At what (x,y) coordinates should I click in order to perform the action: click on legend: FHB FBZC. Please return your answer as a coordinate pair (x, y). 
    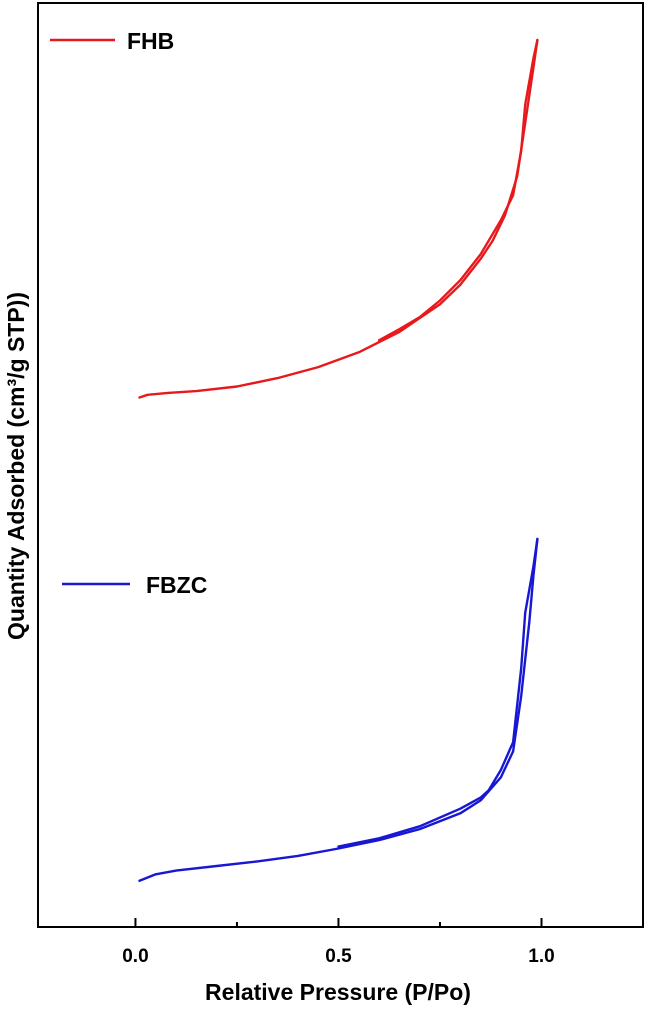
    Looking at the image, I should click on (128, 313).